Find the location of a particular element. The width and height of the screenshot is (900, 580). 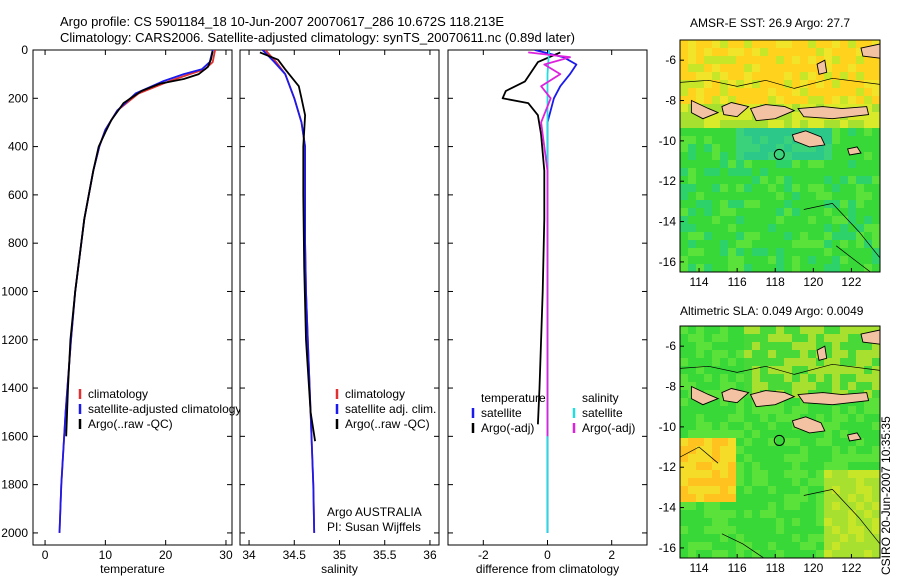

x-tick-label: 0 is located at coordinates (547, 555).